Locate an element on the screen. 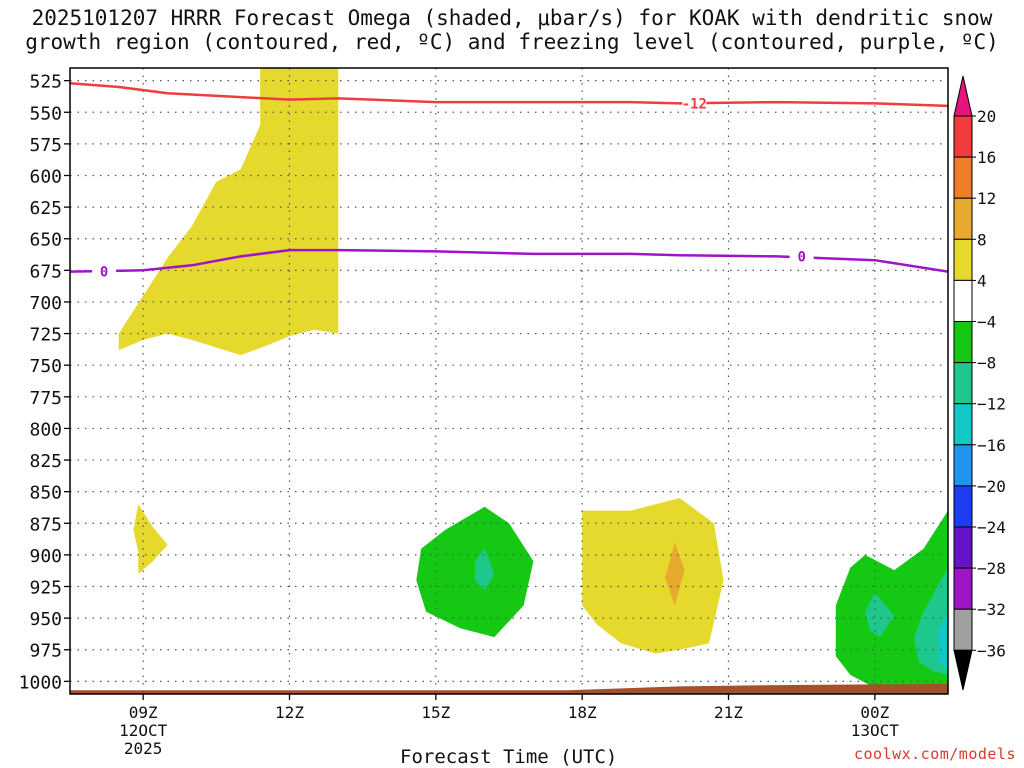 Image resolution: width=1024 pixels, height=768 pixels. y-tick-label-1000: 1000 is located at coordinates (40, 682).